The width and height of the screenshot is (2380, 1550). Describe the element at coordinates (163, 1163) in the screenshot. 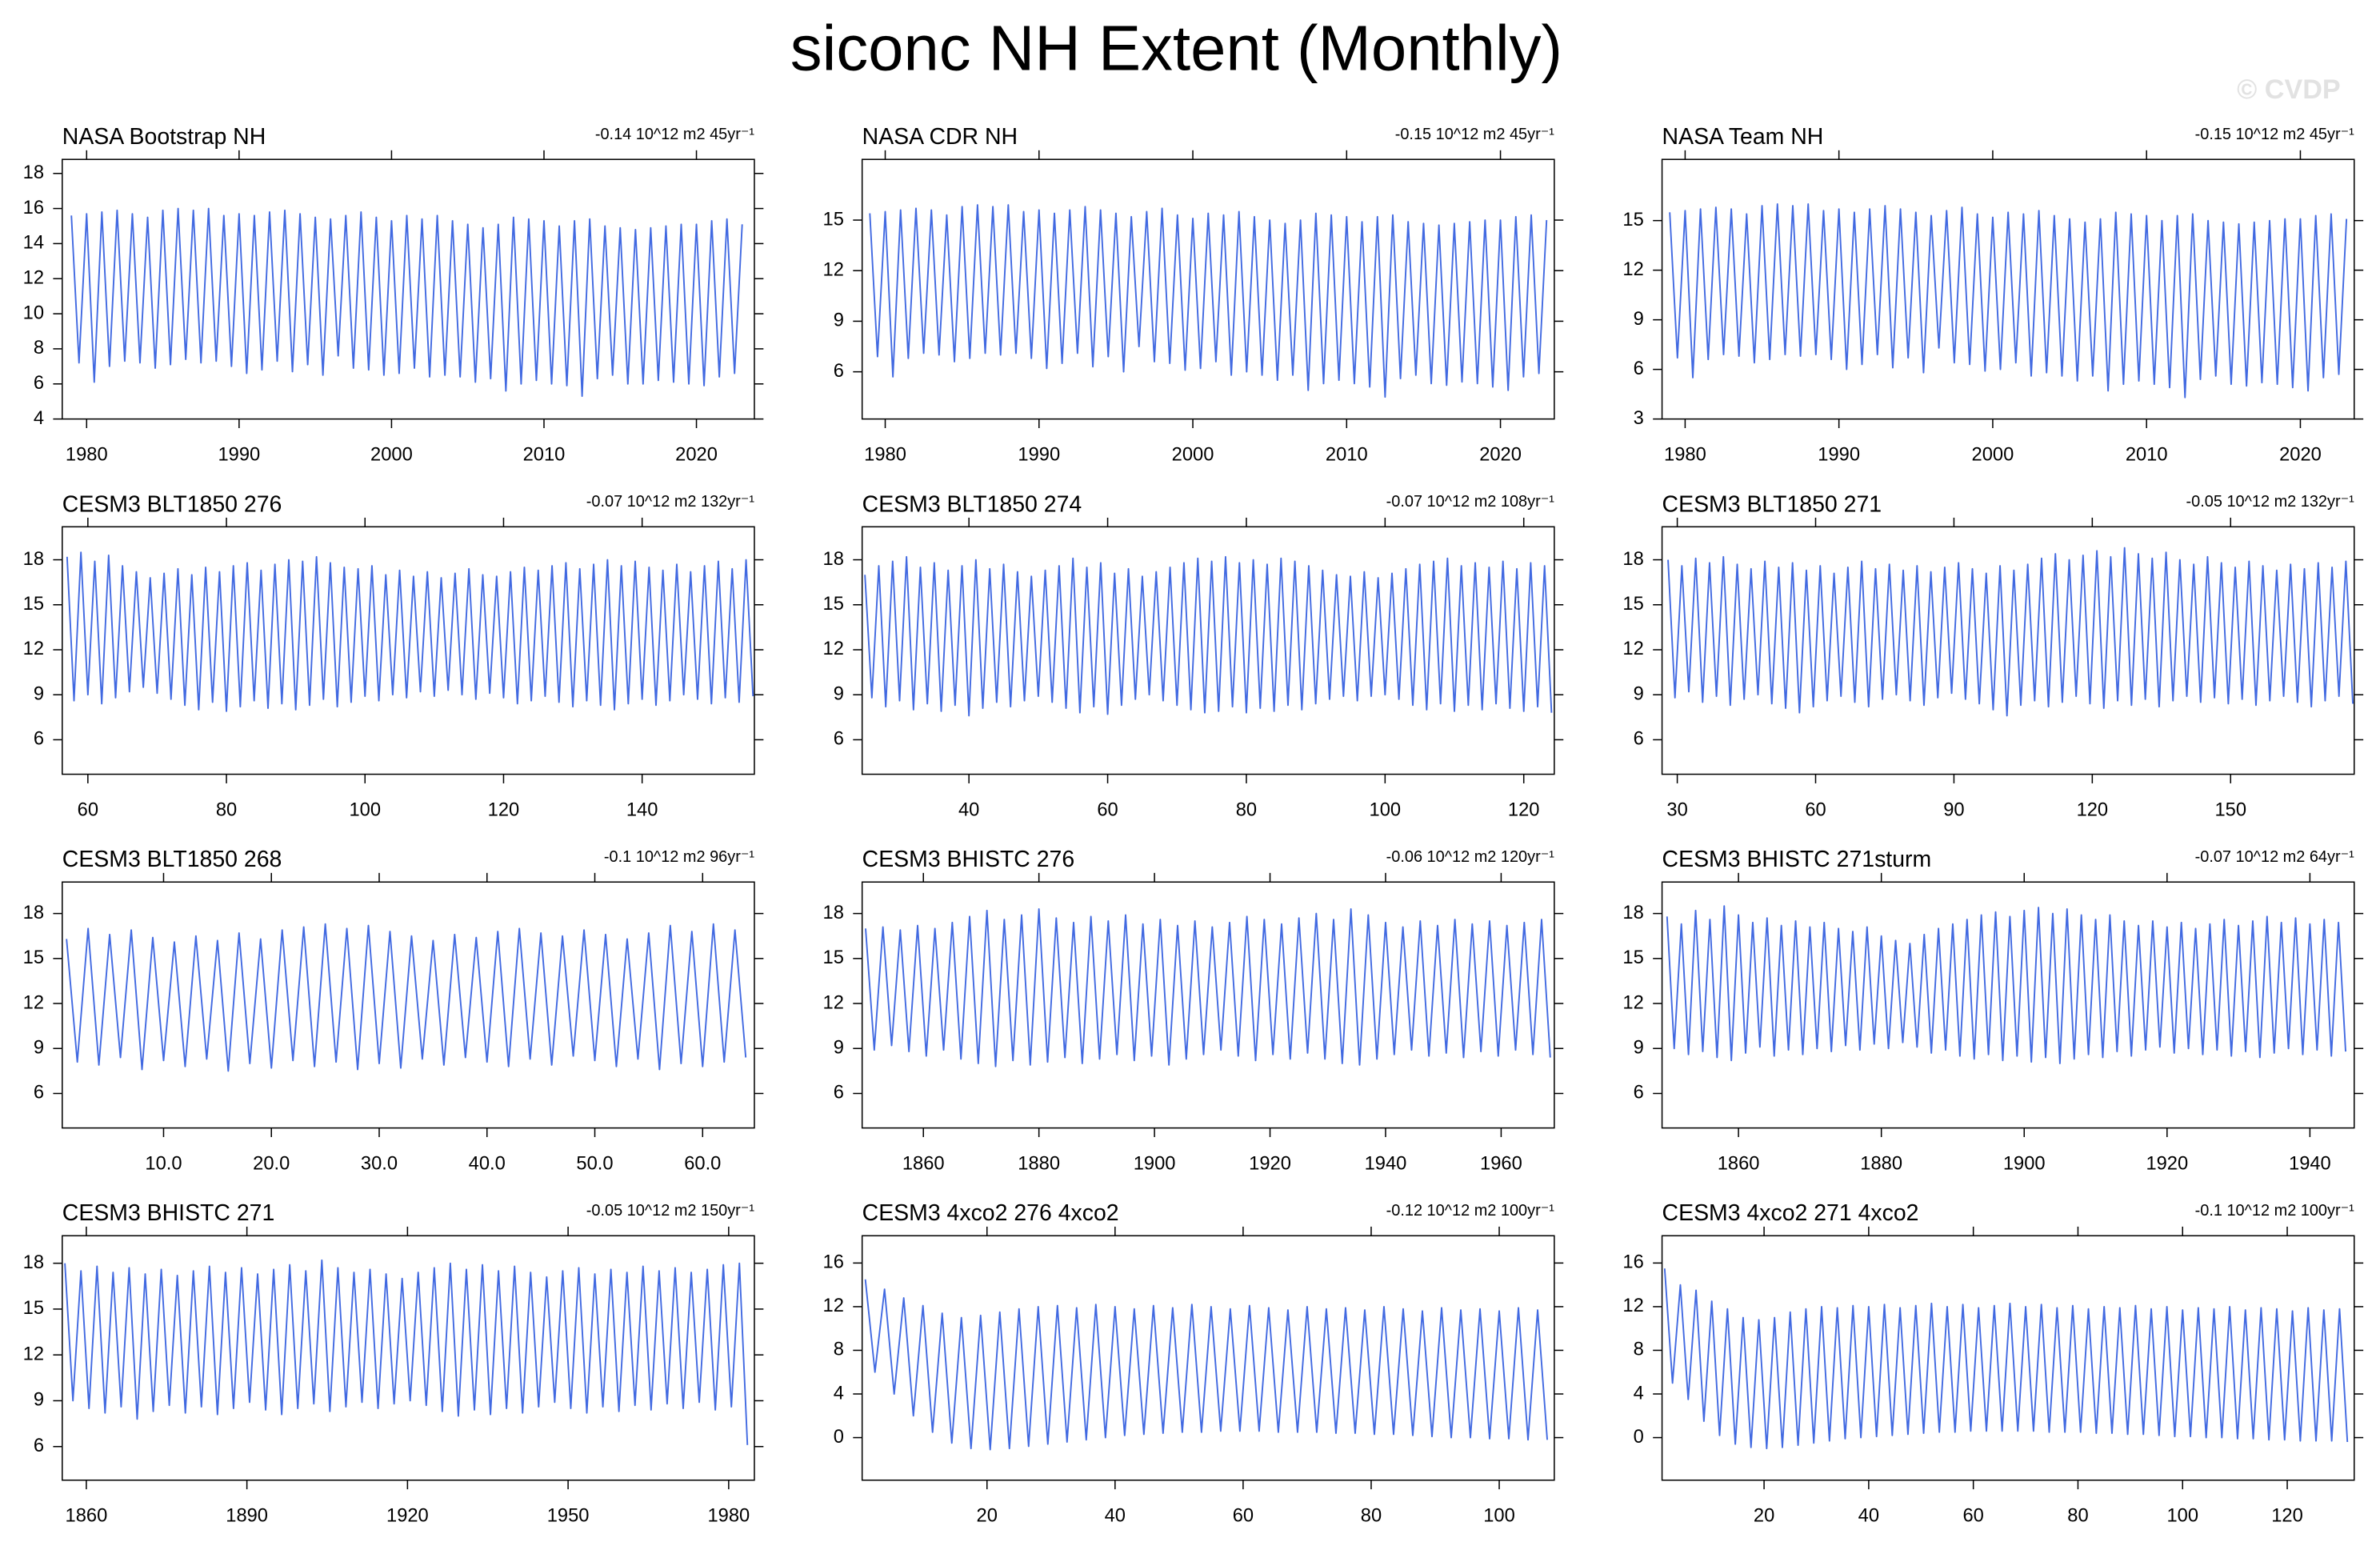

I see `x-tick-label: 10.0` at that location.